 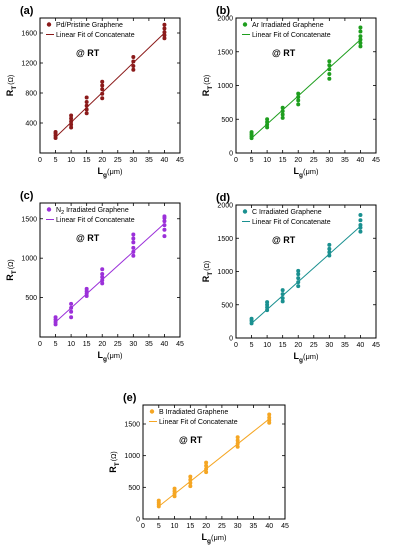 I want to click on x-tick-label: 25, so click(x=118, y=344).